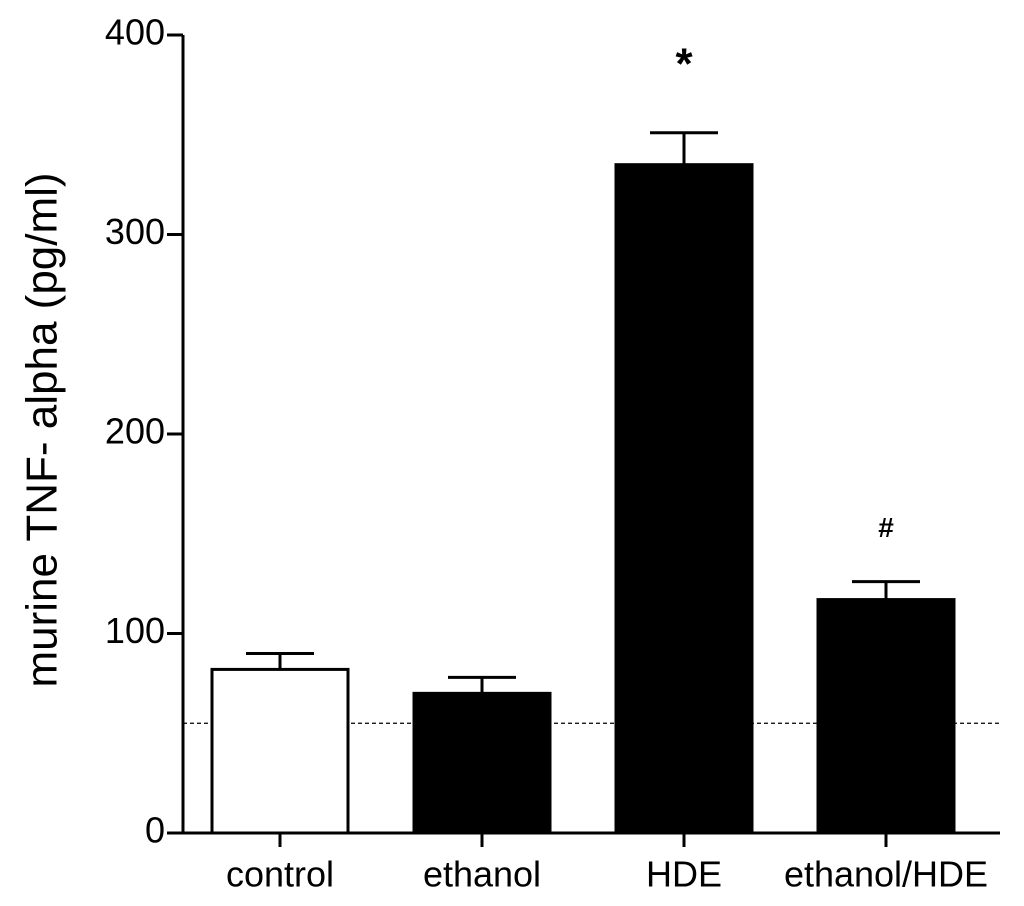 This screenshot has height=906, width=1024. What do you see at coordinates (135, 231) in the screenshot?
I see `y-tick-label: 300` at bounding box center [135, 231].